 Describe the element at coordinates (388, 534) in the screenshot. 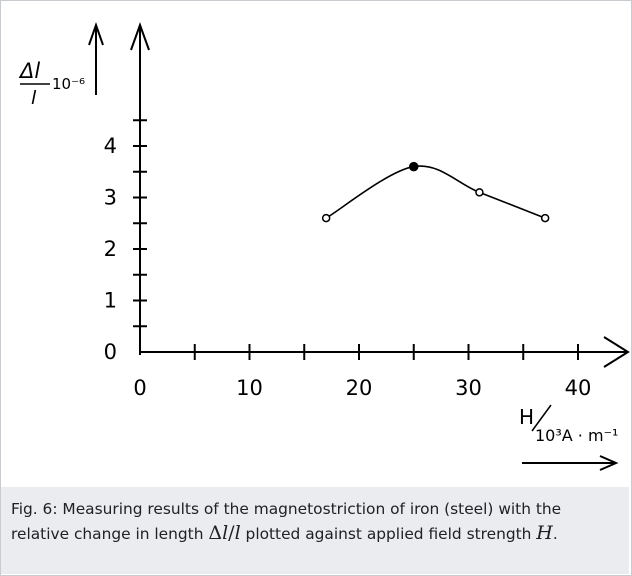

I see `caption-text-2: plotted against applied field strength` at that location.